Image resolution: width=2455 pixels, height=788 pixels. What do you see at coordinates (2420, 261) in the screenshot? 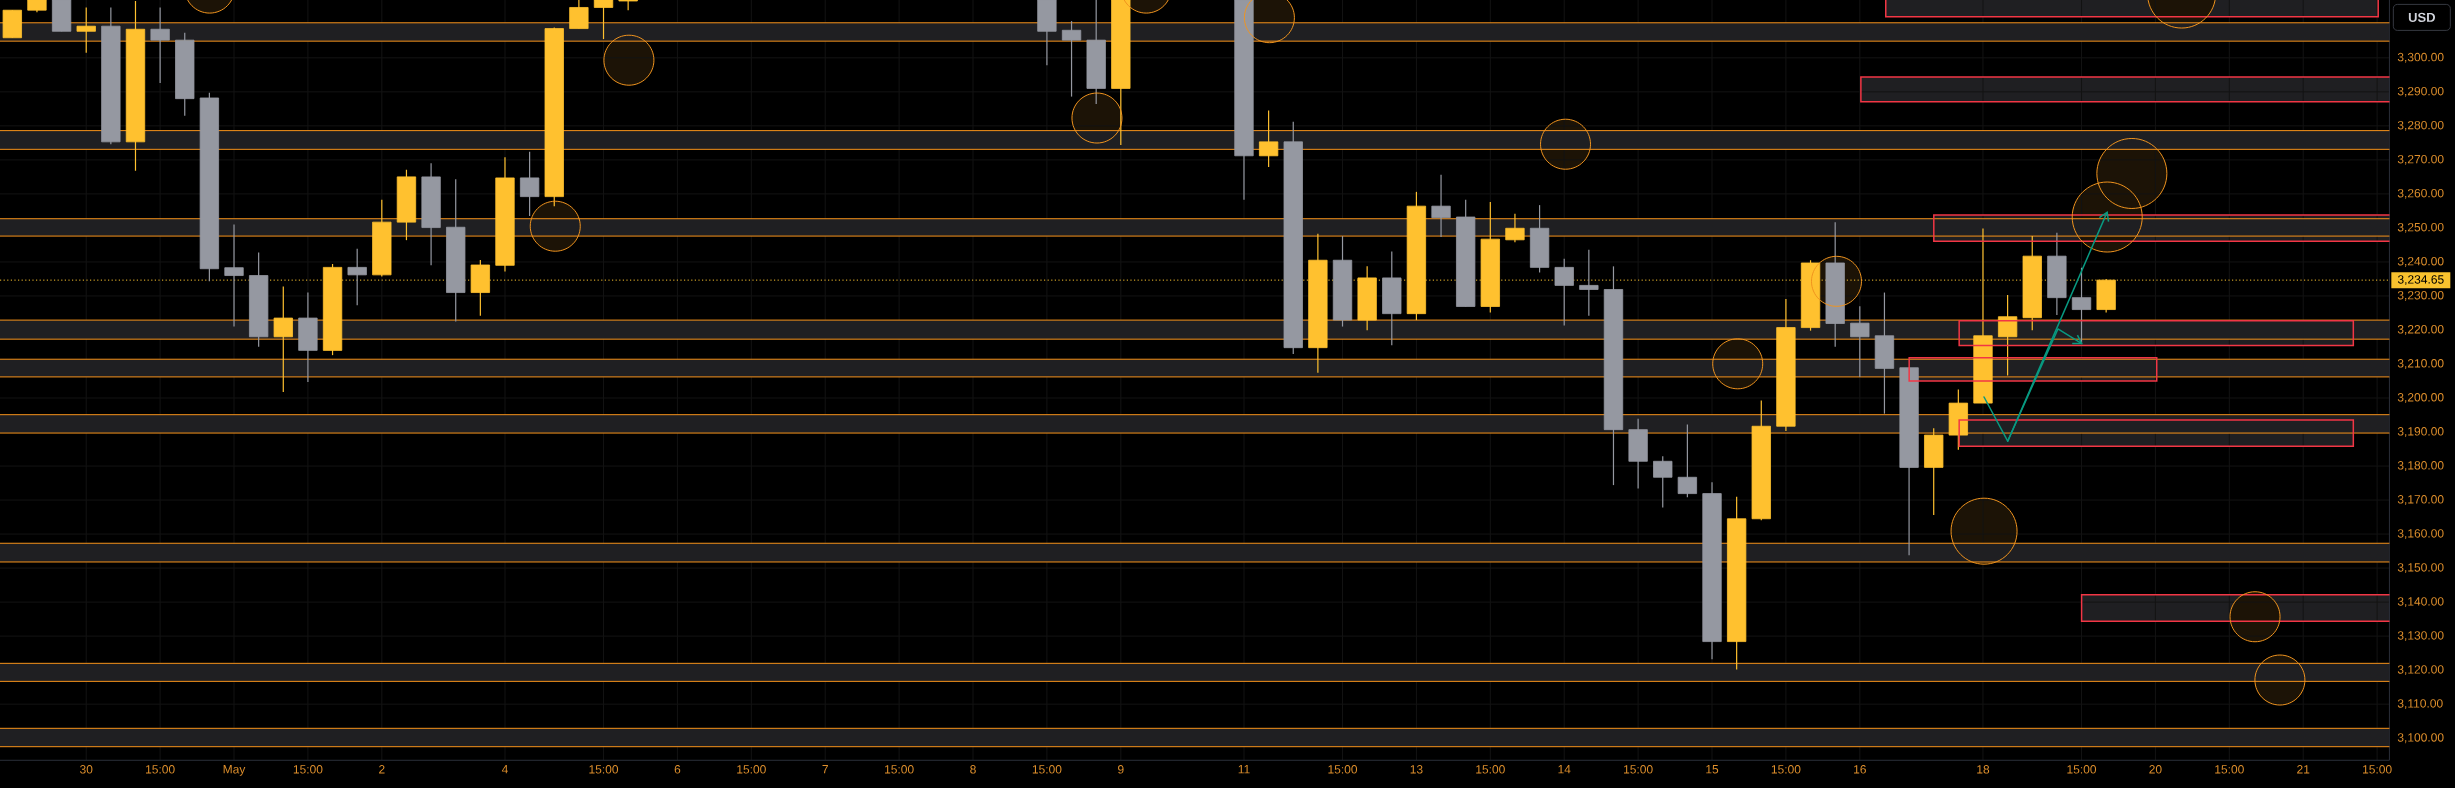
I see `y-tick-label: 3,240.00` at bounding box center [2420, 261].